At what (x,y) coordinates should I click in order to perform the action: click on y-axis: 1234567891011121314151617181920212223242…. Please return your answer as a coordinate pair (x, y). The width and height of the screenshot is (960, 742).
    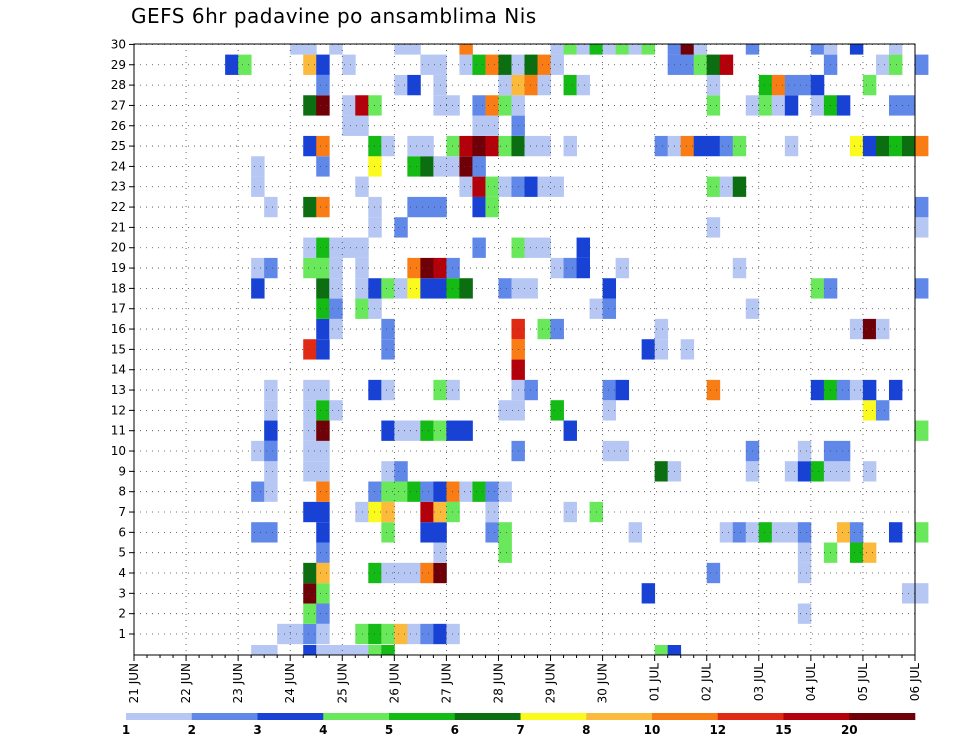
    Looking at the image, I should click on (122, 339).